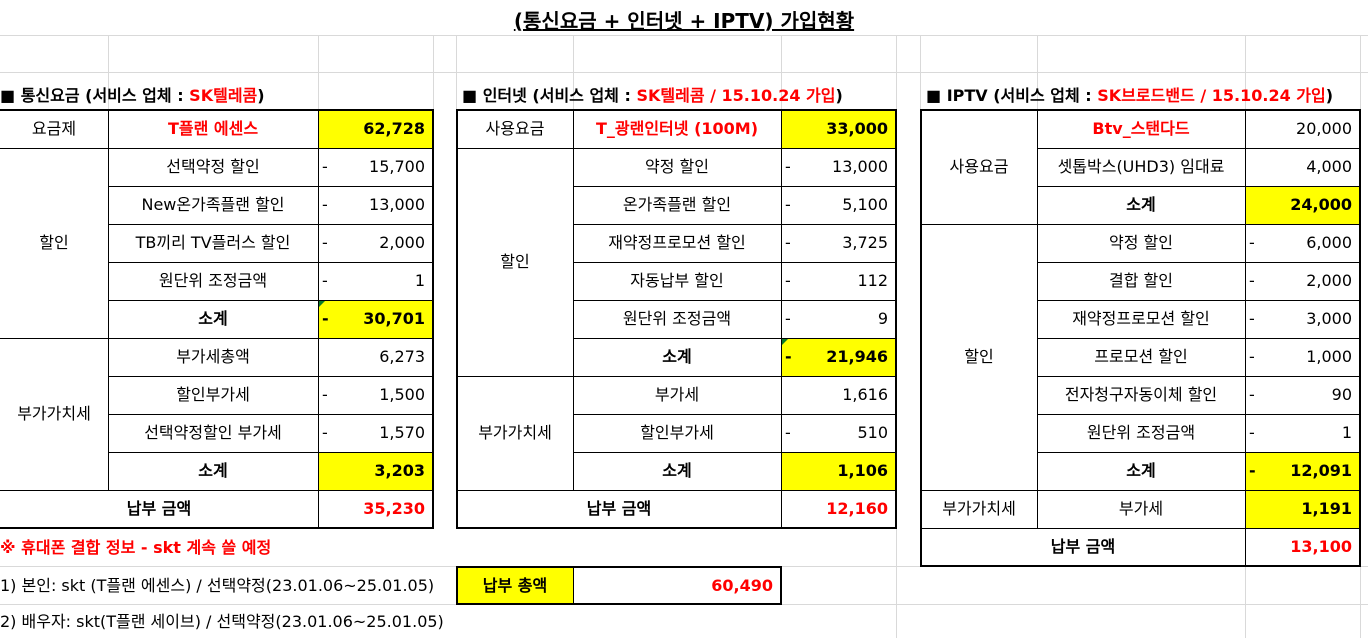 Image resolution: width=1368 pixels, height=638 pixels. Describe the element at coordinates (865, 394) in the screenshot. I see `internet-vat-amount: 1,616` at that location.